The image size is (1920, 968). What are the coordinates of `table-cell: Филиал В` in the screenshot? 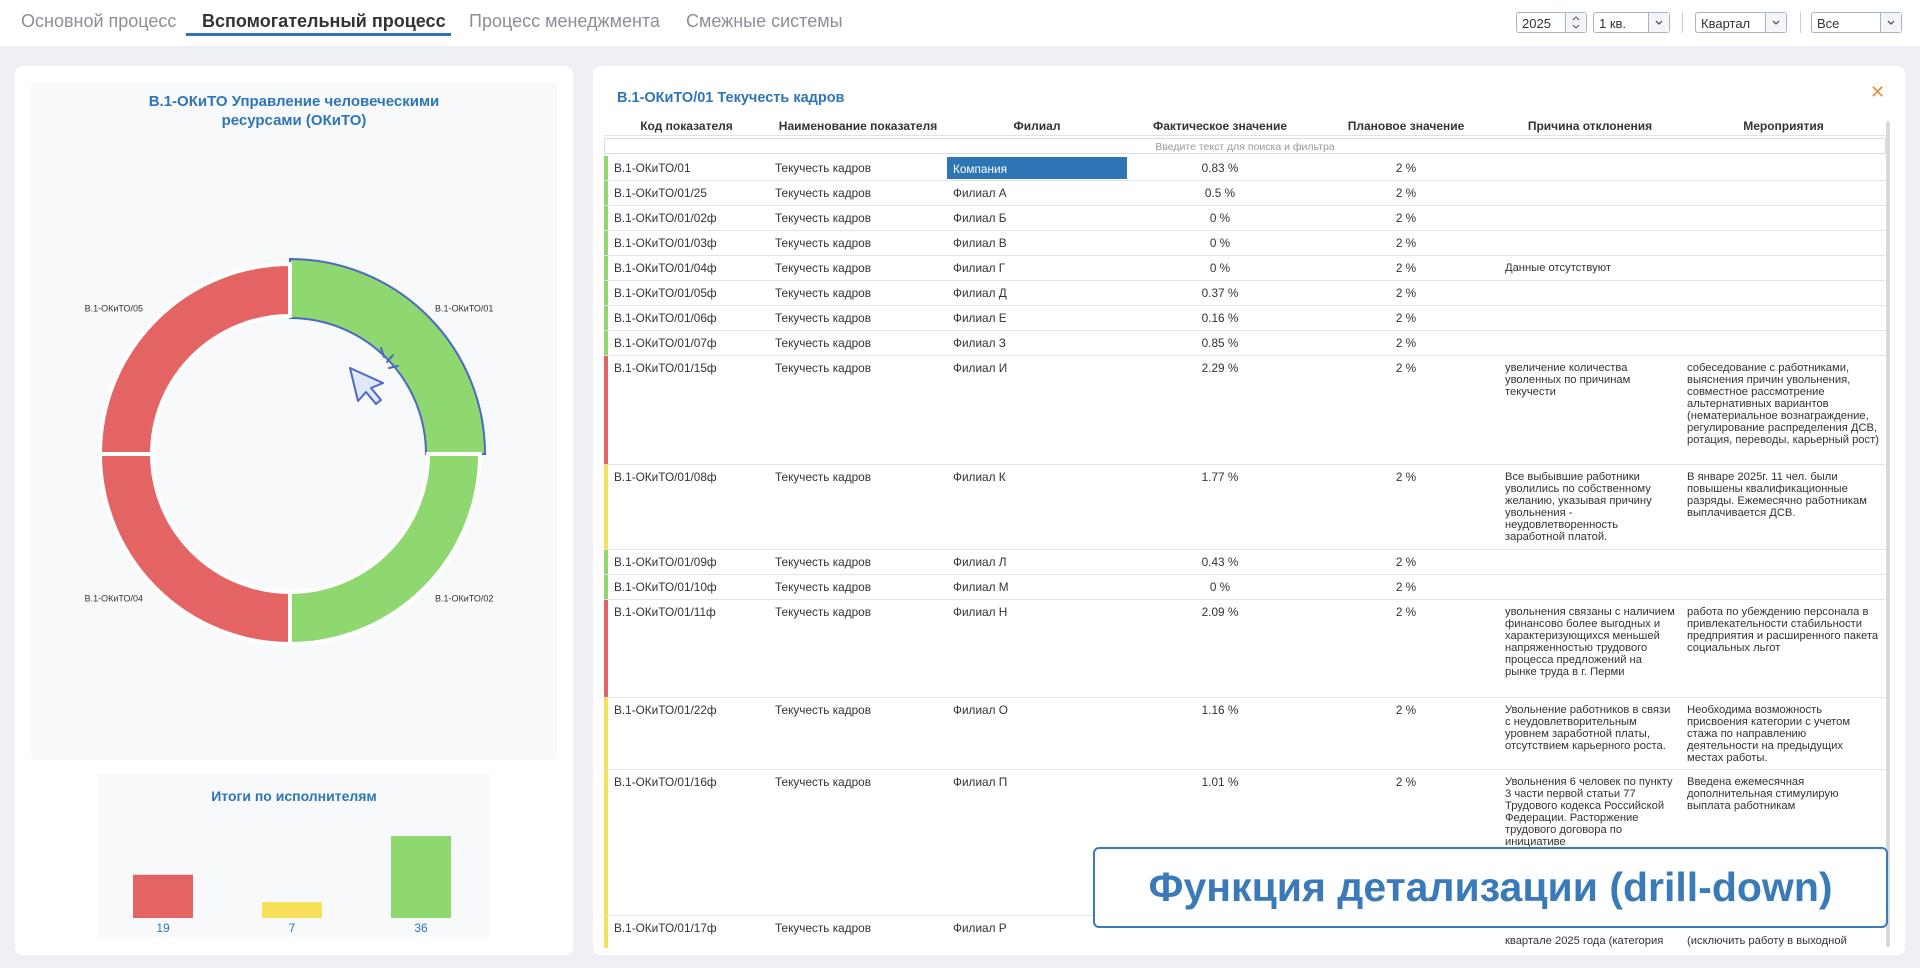 It's located at (980, 243).